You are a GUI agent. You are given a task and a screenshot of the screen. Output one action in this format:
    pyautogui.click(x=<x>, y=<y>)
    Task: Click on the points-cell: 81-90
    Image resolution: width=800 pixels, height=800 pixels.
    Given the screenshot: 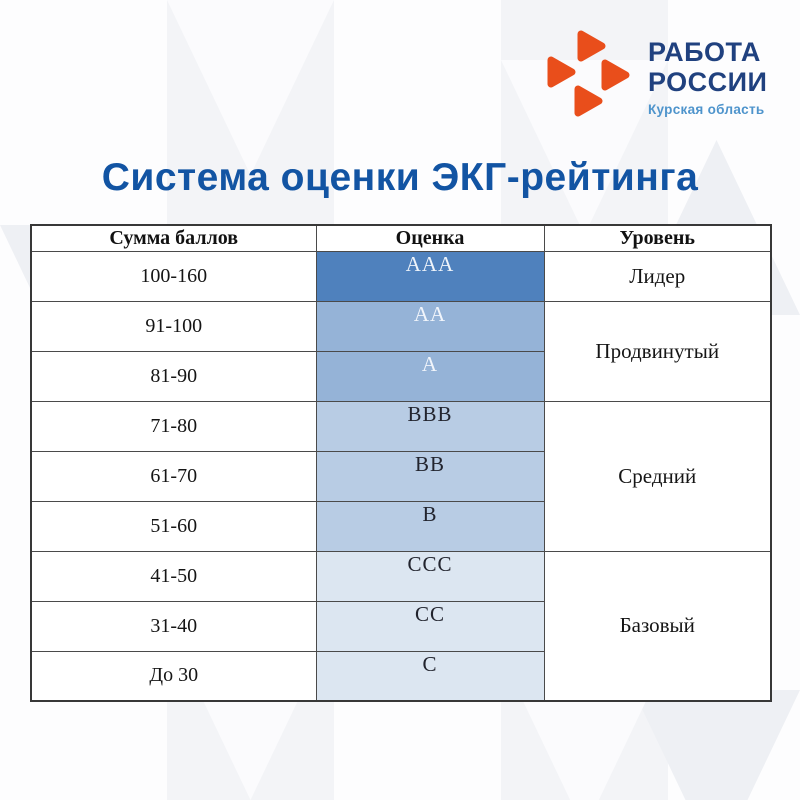 What is the action you would take?
    pyautogui.click(x=173, y=376)
    